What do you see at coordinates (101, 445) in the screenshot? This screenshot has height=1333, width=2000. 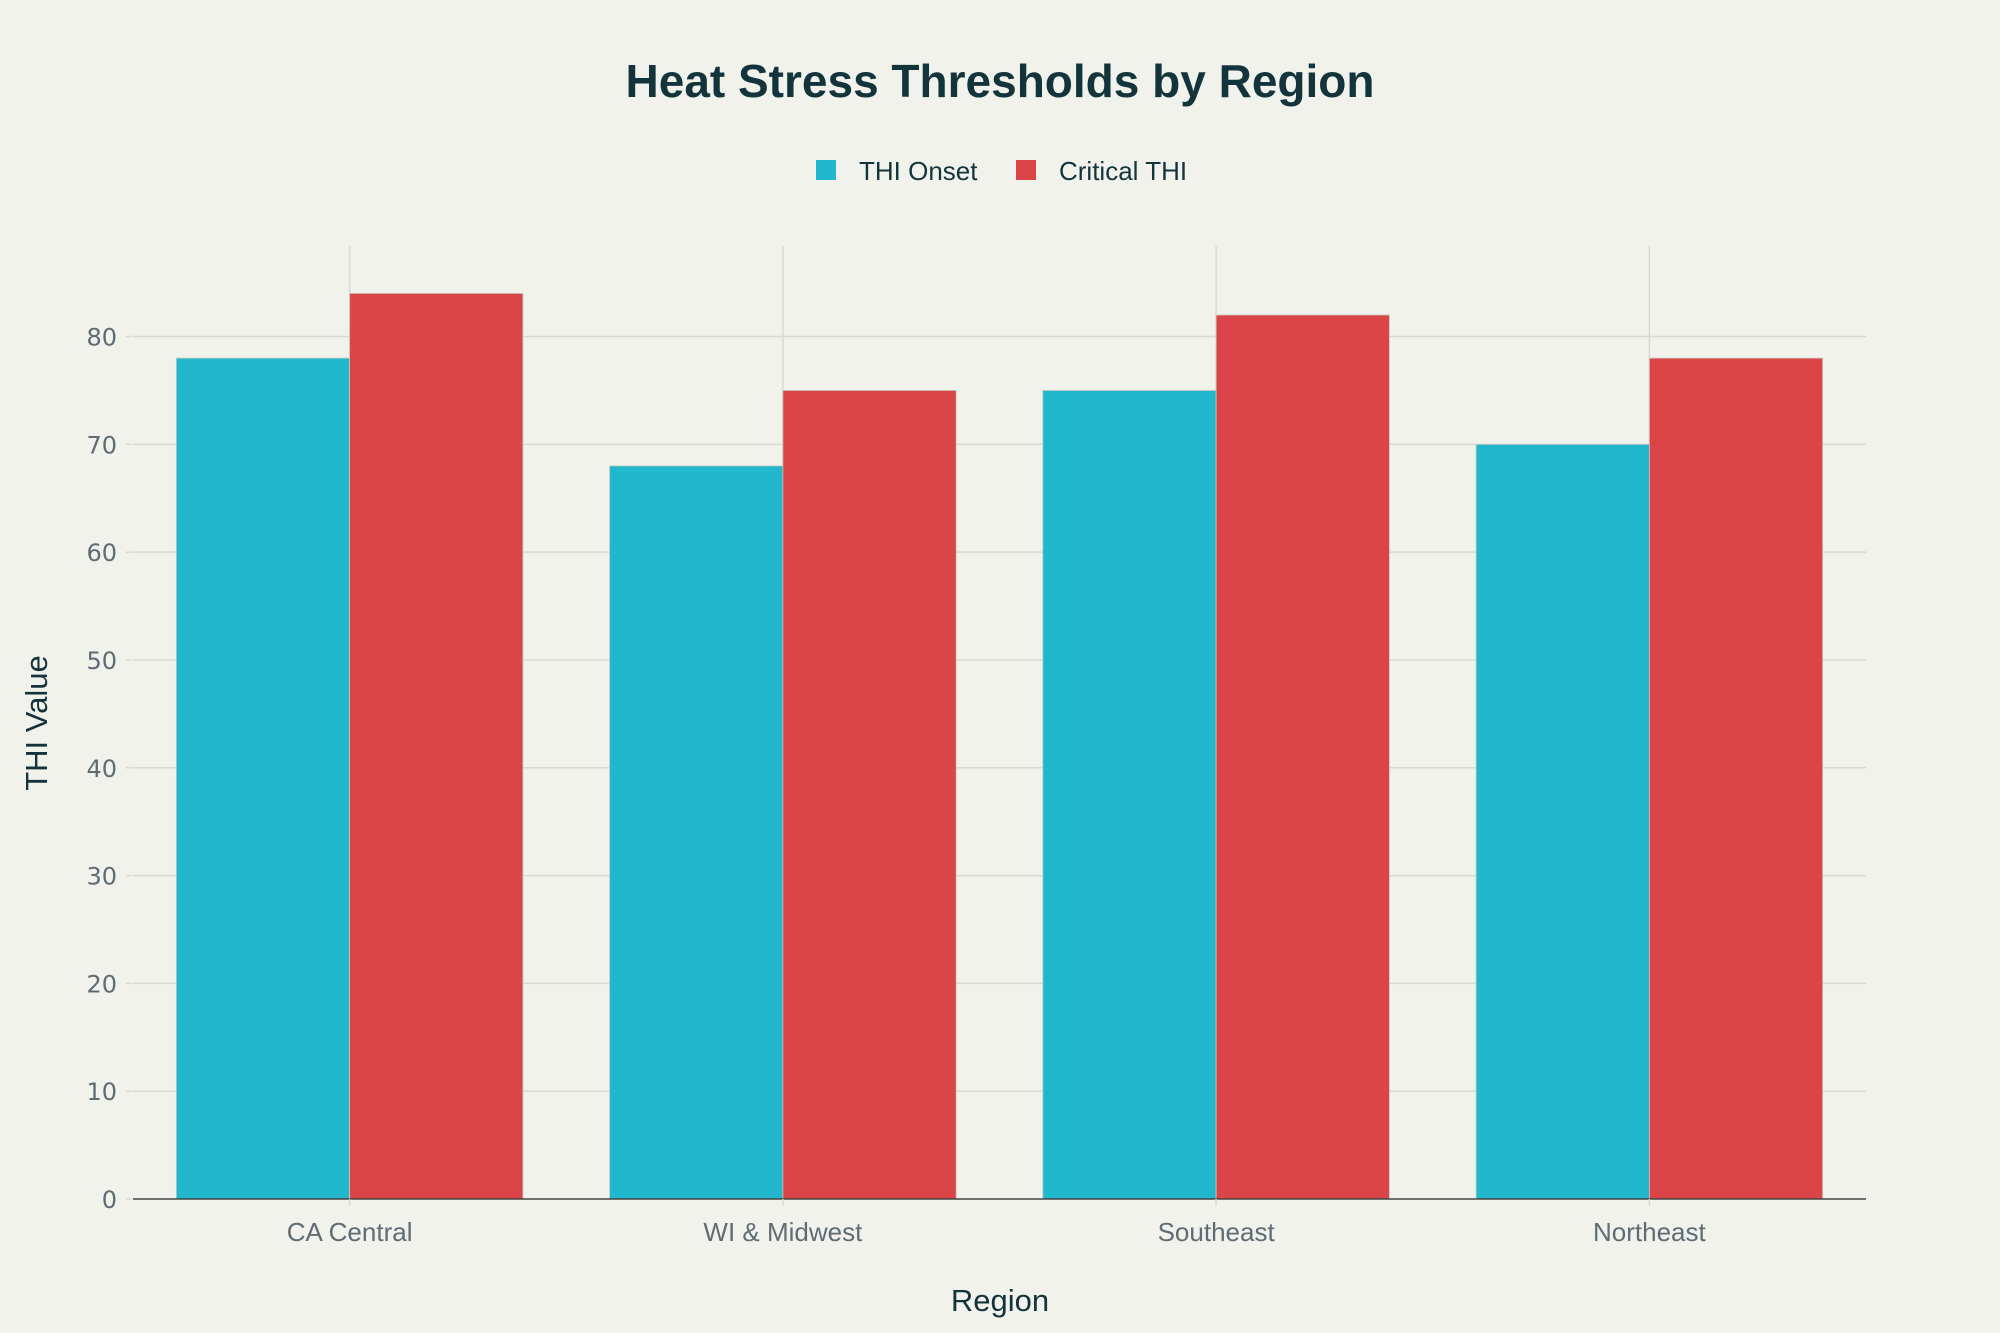 I see `y-tick-label: 70` at bounding box center [101, 445].